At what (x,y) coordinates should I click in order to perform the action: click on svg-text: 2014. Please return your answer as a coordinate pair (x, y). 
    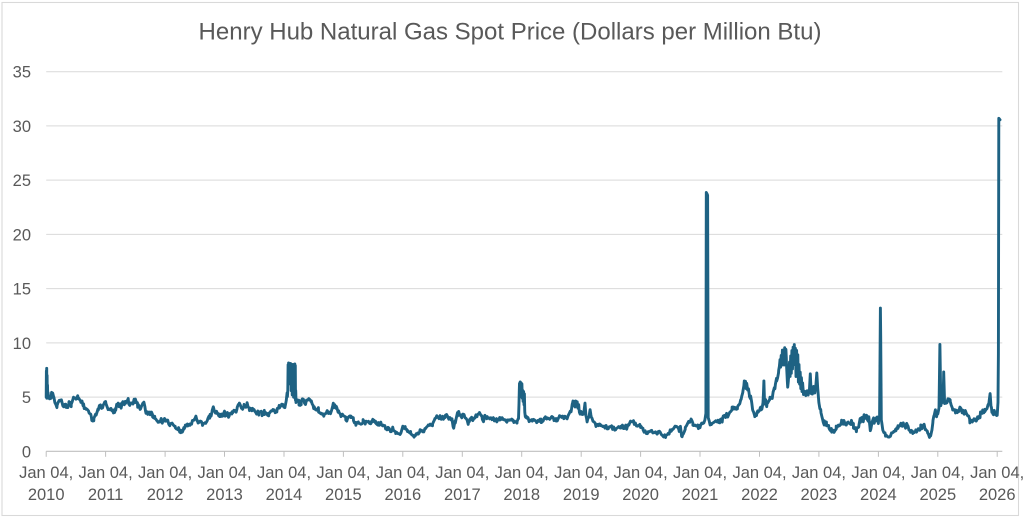
    Looking at the image, I should click on (284, 495).